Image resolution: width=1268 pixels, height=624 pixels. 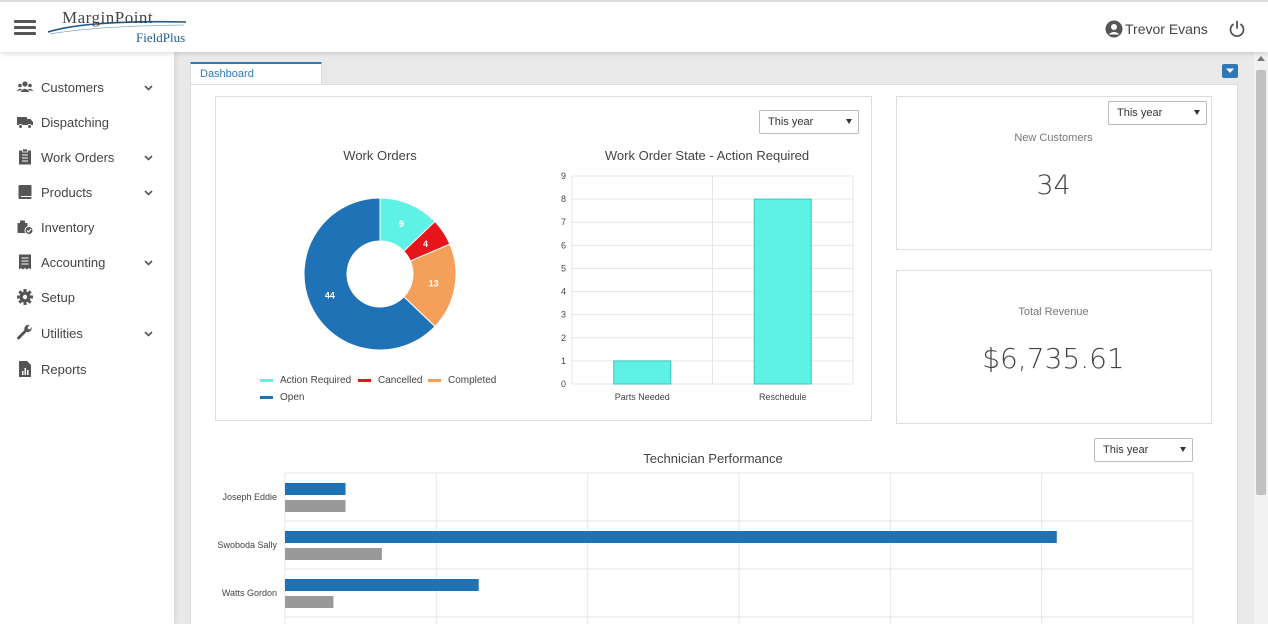 What do you see at coordinates (713, 458) in the screenshot?
I see `technician-chart-title: Technician Performance` at bounding box center [713, 458].